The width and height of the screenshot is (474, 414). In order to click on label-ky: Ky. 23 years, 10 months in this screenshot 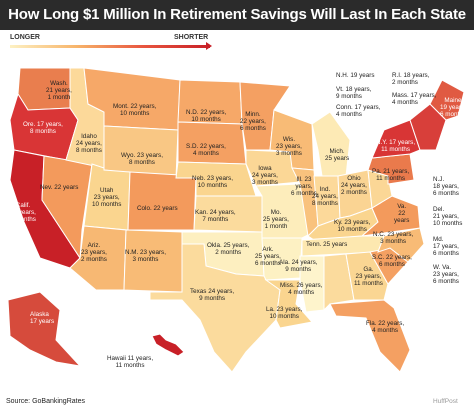, I will do `click(352, 226)`.